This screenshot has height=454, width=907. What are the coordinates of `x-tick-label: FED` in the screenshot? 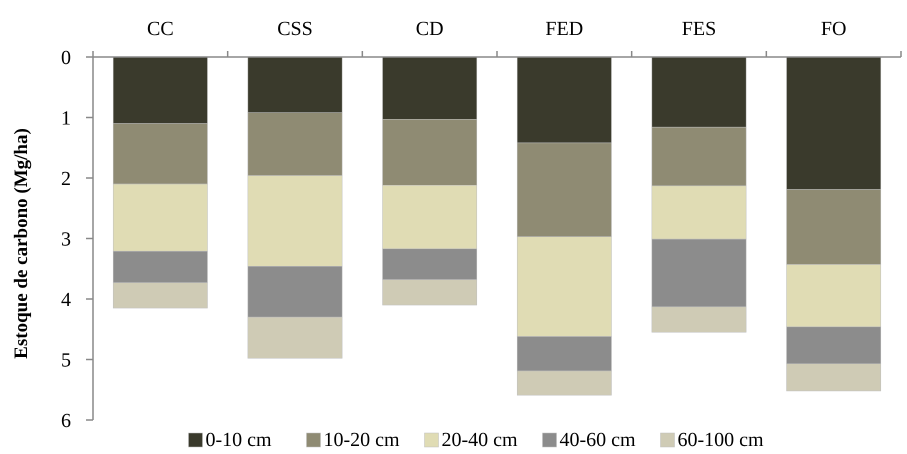 It's located at (564, 29).